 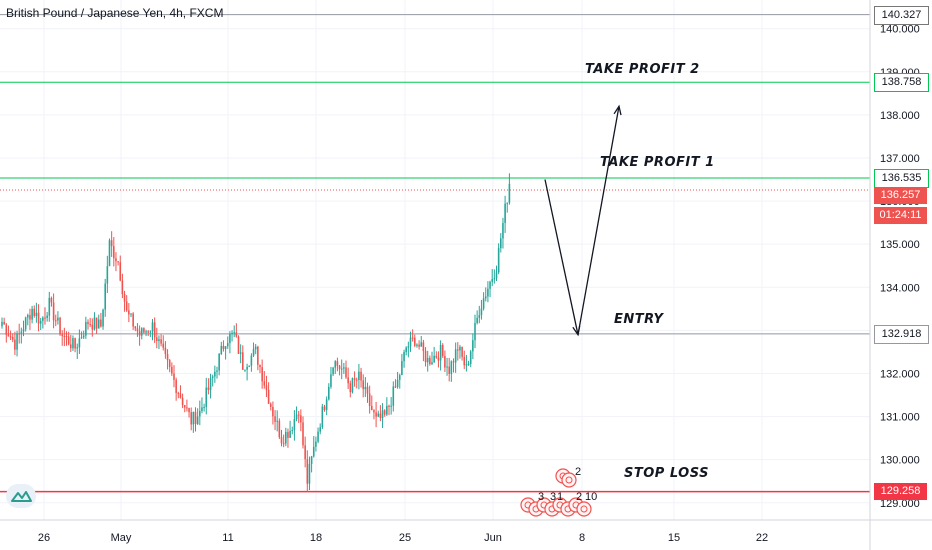 I want to click on event-icon, so click(x=569, y=480).